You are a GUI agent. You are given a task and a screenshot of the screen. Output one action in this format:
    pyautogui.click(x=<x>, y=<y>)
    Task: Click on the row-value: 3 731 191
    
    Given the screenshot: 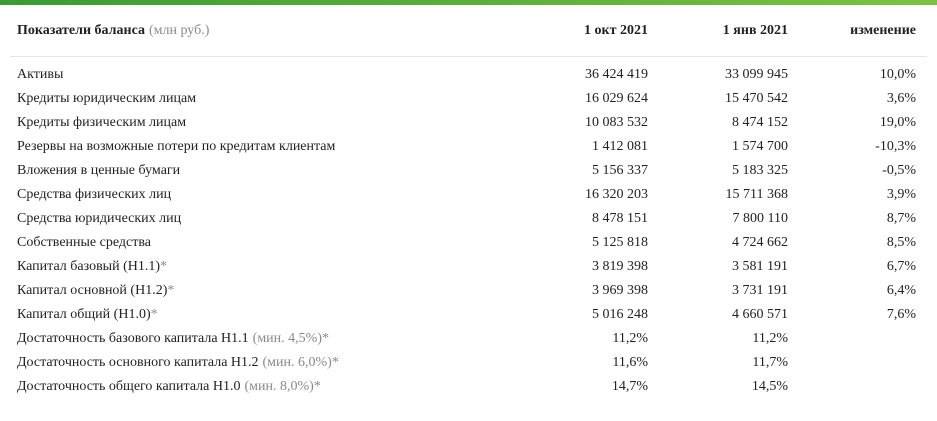 What is the action you would take?
    pyautogui.click(x=760, y=290)
    